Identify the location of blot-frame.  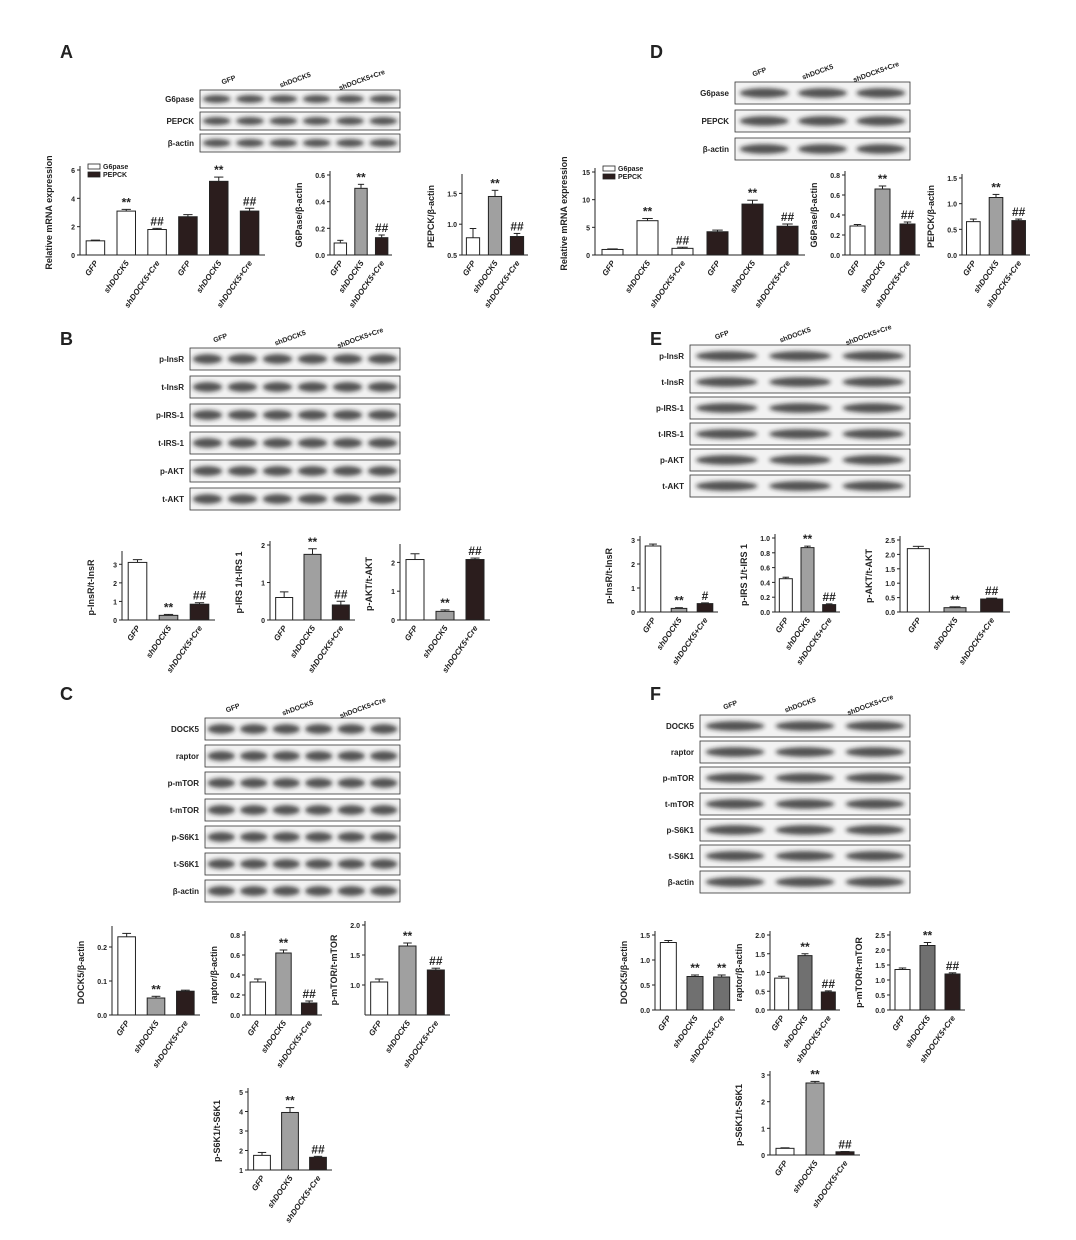
(295, 415).